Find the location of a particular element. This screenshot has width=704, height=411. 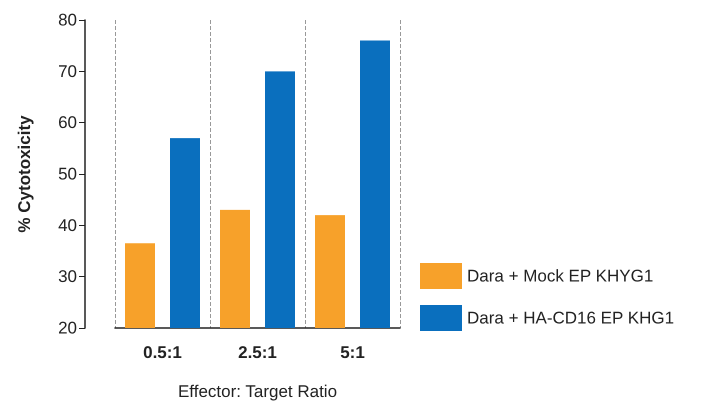

y-tick-label: 80 is located at coordinates (67, 20).